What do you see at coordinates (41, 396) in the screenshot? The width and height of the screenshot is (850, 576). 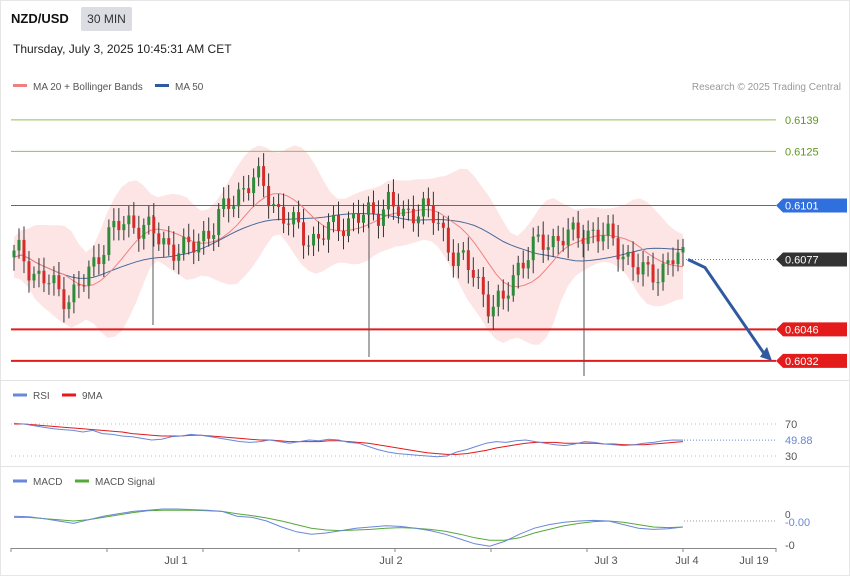 I see `rsi-legend-label: RSI` at bounding box center [41, 396].